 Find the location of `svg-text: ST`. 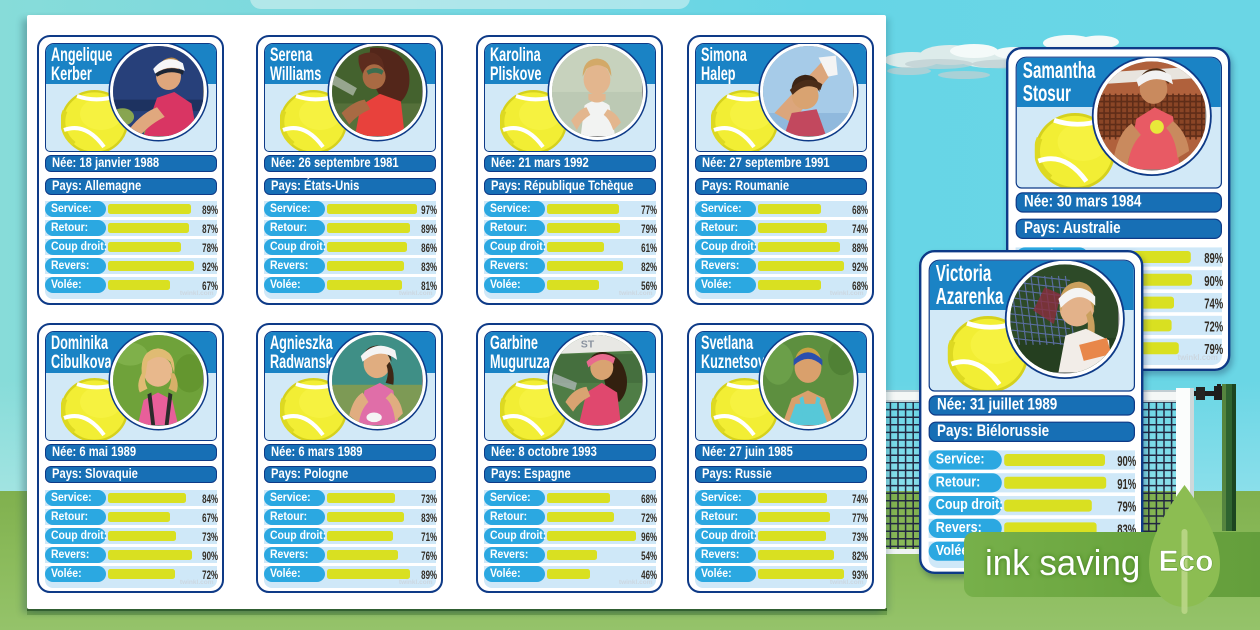

svg-text: ST is located at coordinates (588, 344).